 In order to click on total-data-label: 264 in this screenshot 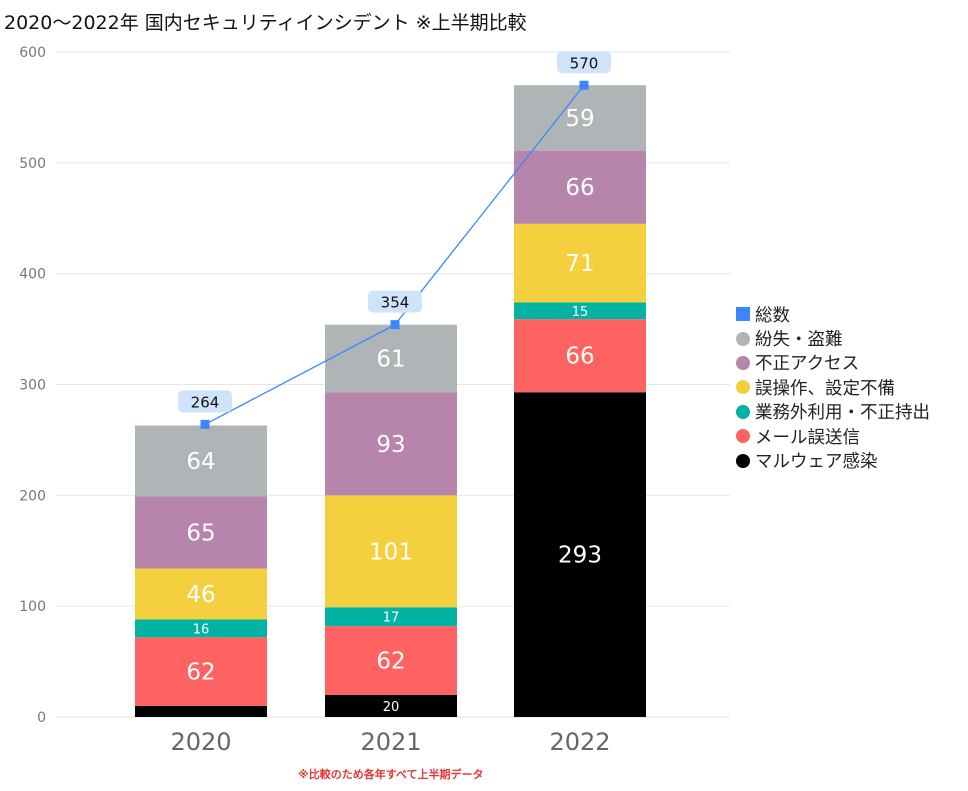, I will do `click(205, 402)`.